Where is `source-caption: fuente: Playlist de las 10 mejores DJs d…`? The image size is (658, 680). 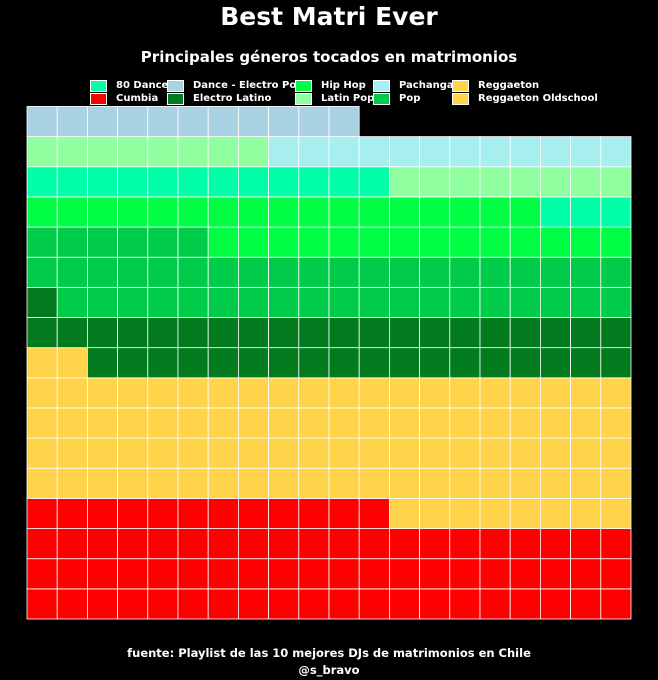 source-caption: fuente: Playlist de las 10 mejores DJs d… is located at coordinates (329, 653).